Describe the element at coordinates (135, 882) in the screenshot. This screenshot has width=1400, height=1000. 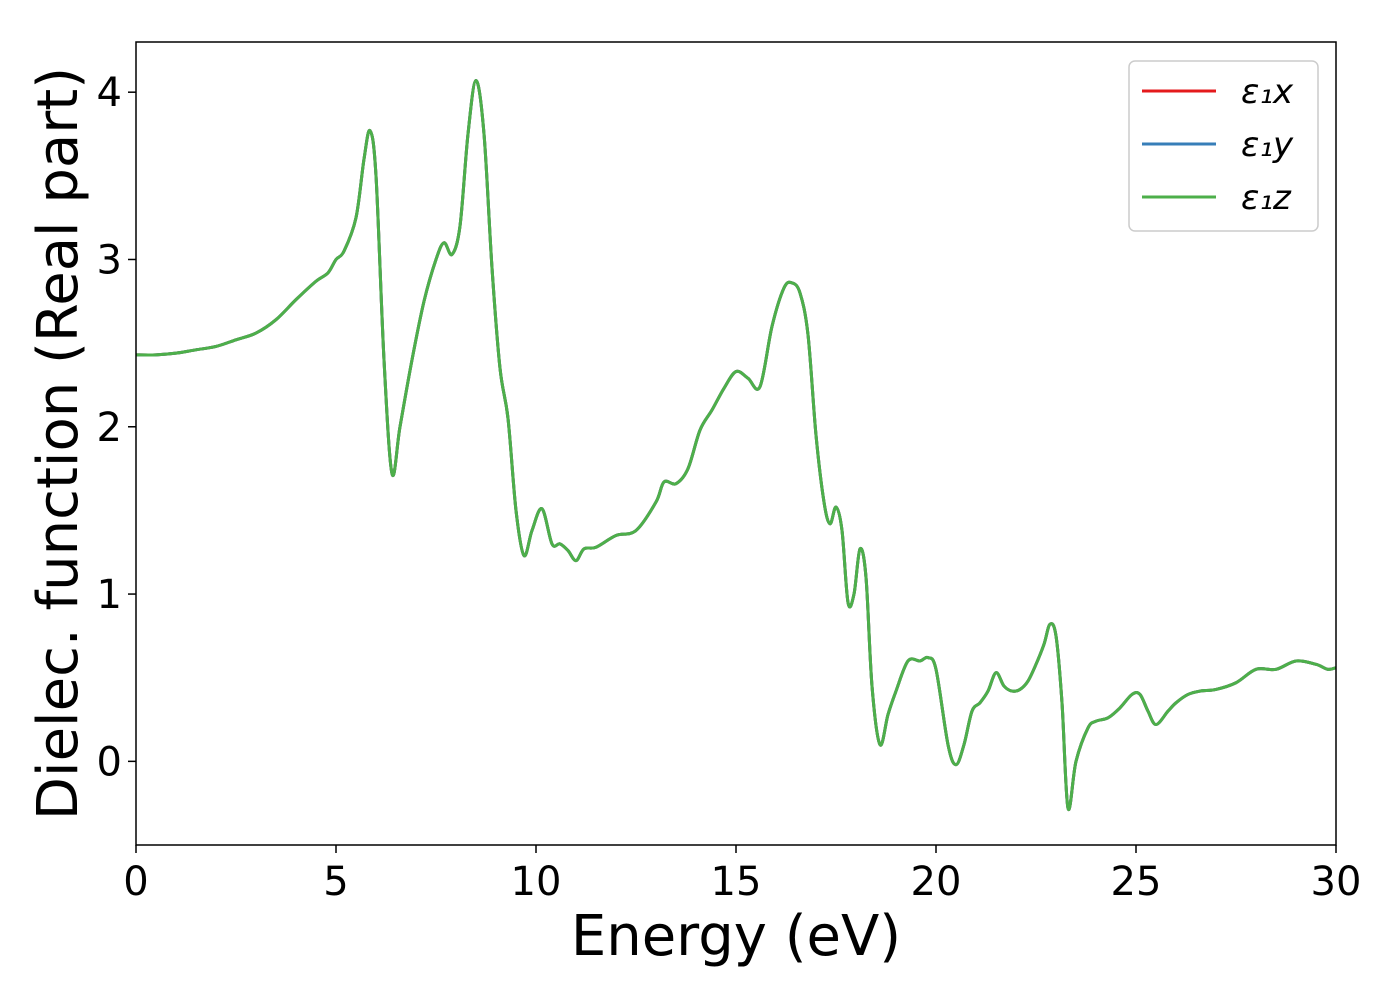
I see `x-tick-label-0: 0` at that location.